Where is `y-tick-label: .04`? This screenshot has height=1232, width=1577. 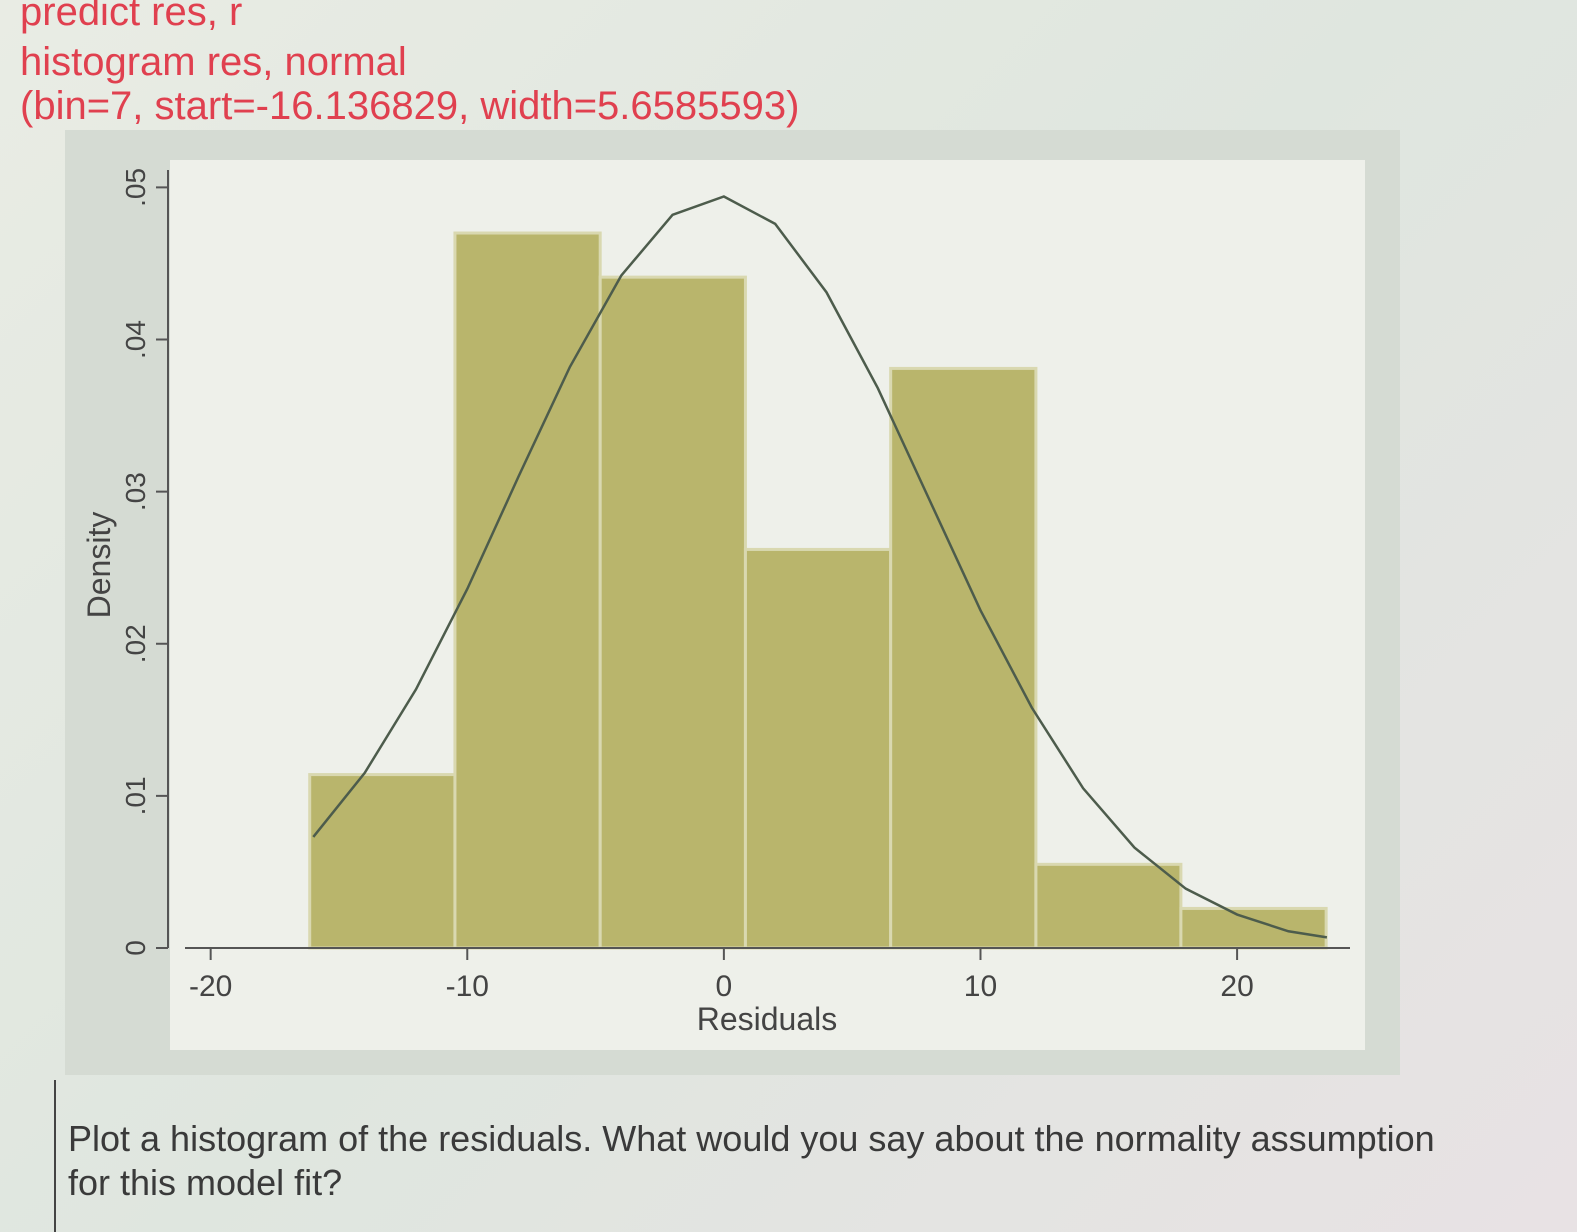 y-tick-label: .04 is located at coordinates (135, 339).